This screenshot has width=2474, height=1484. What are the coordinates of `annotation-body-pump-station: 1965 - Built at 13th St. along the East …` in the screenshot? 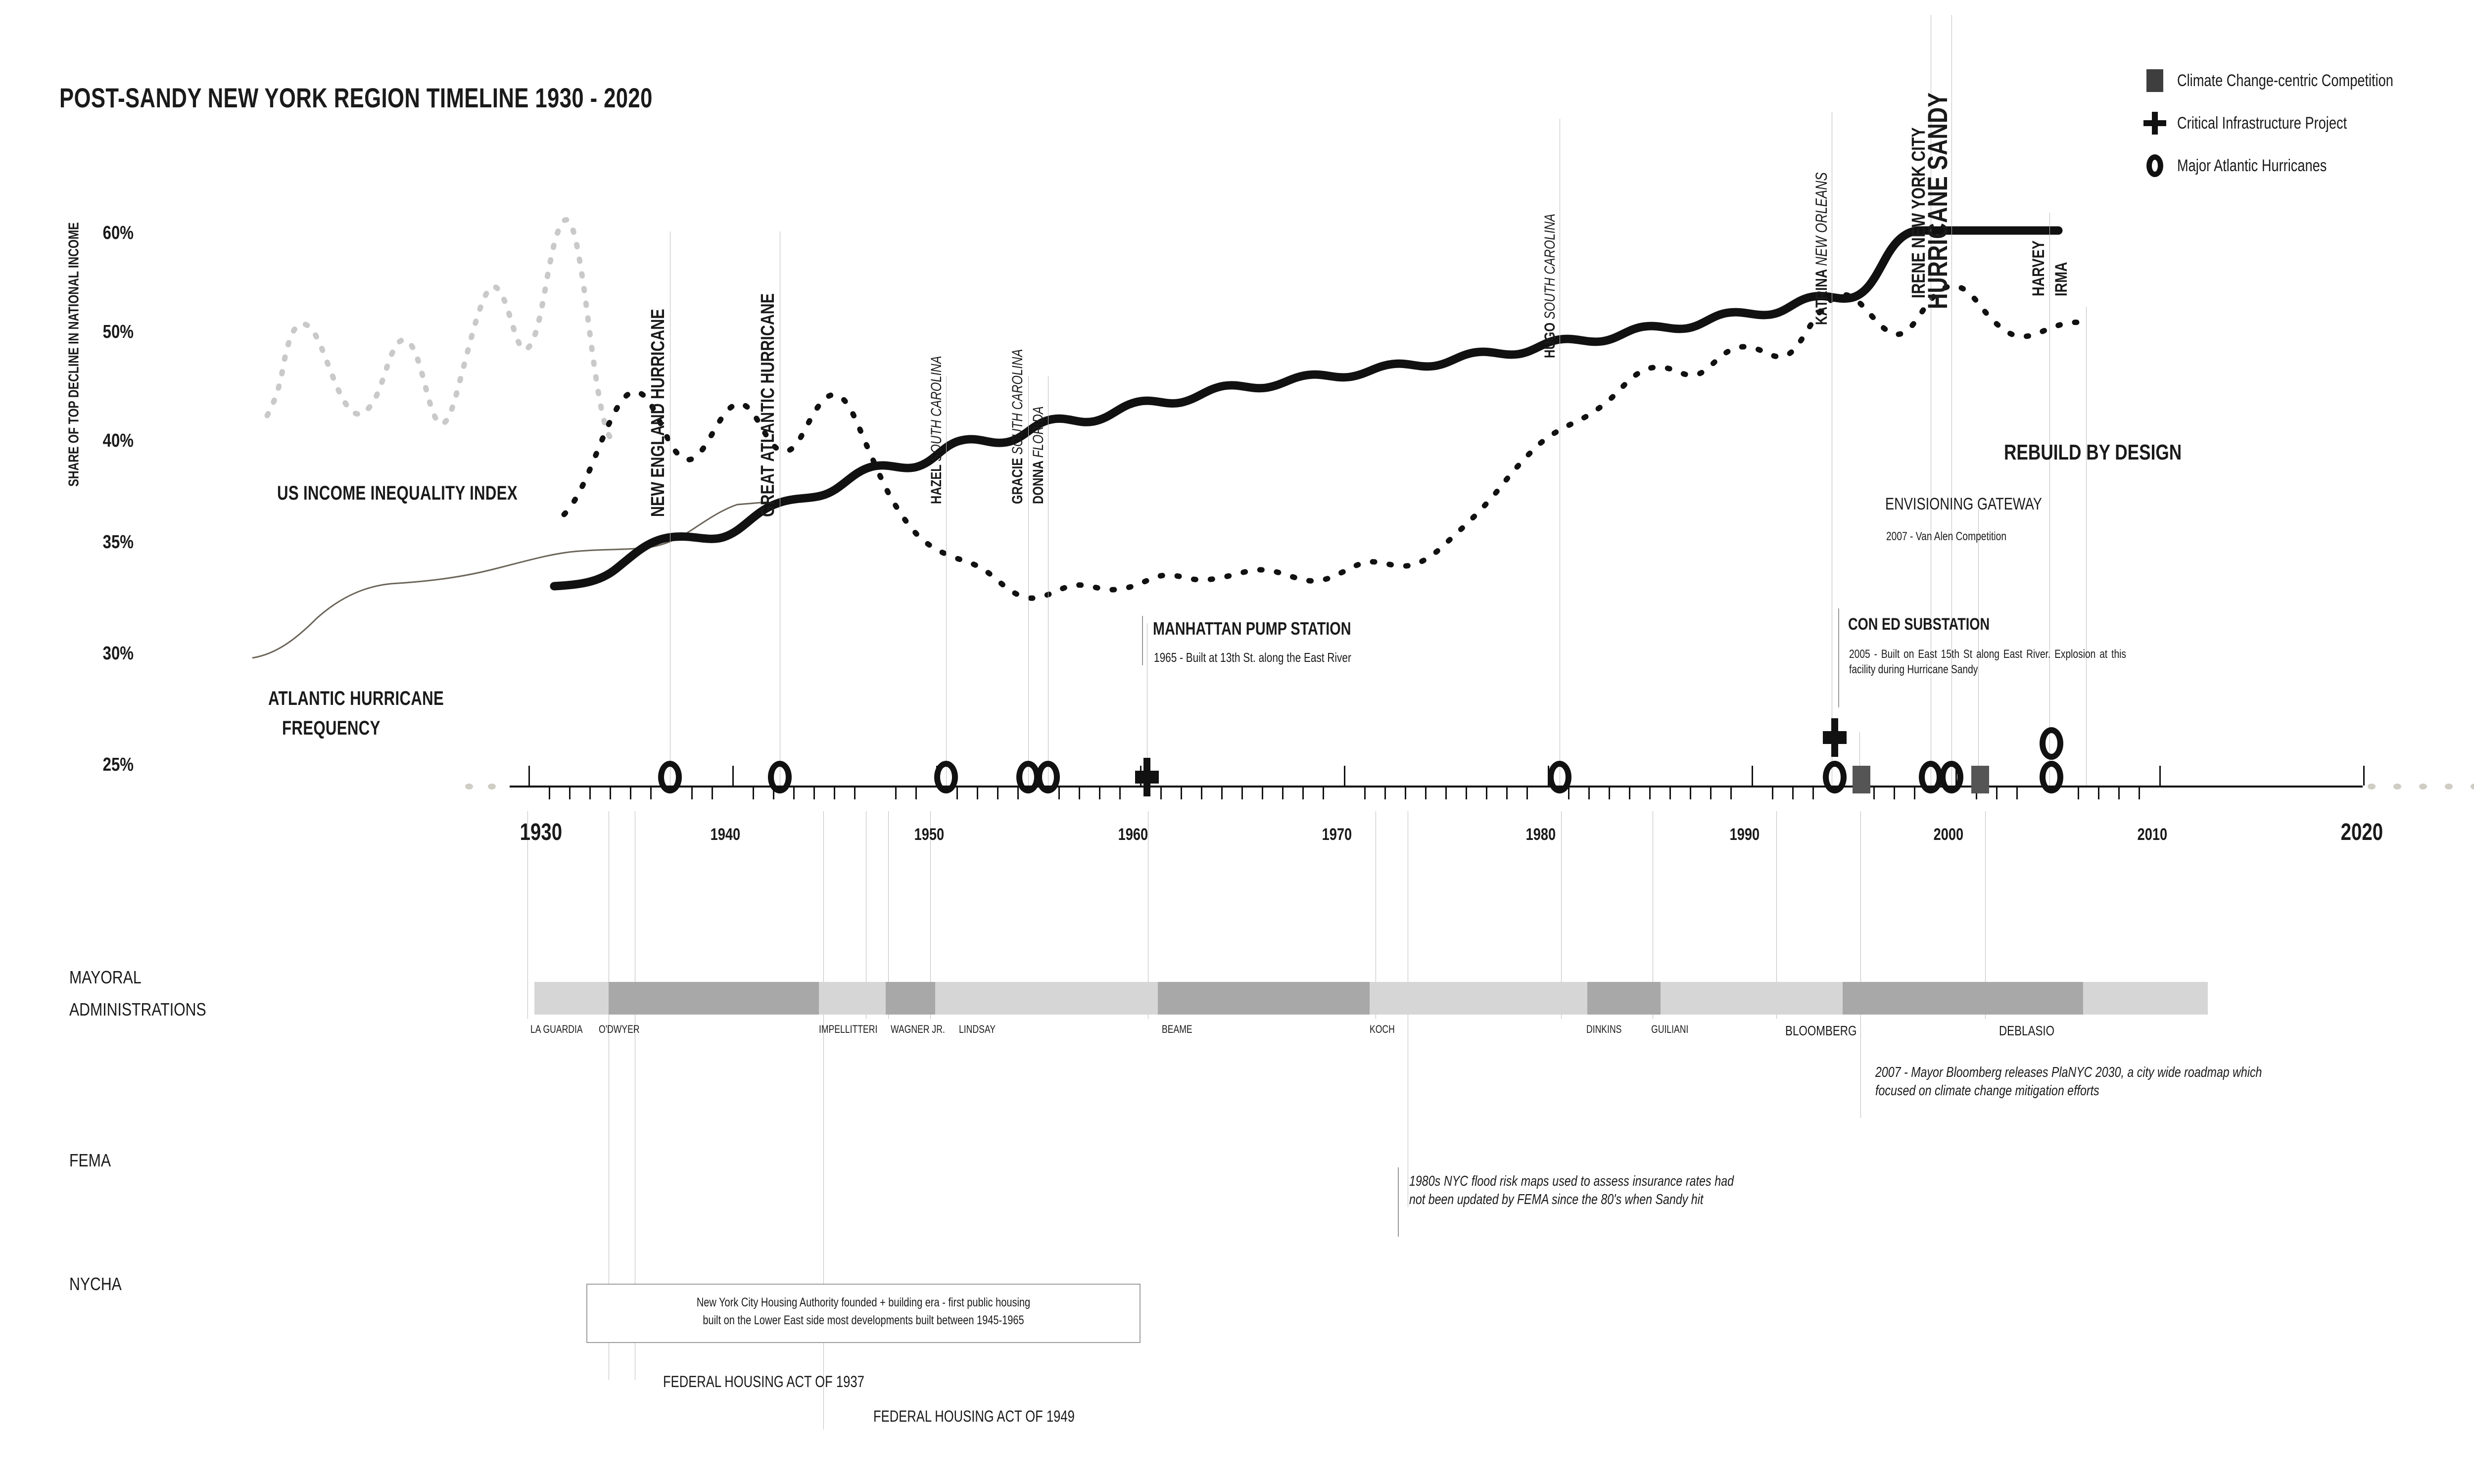 It's located at (1253, 657).